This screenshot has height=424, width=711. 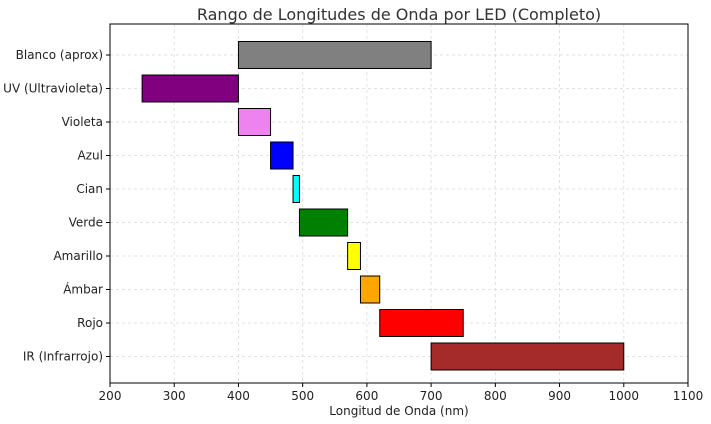 I want to click on x-tick-label: 800, so click(x=495, y=396).